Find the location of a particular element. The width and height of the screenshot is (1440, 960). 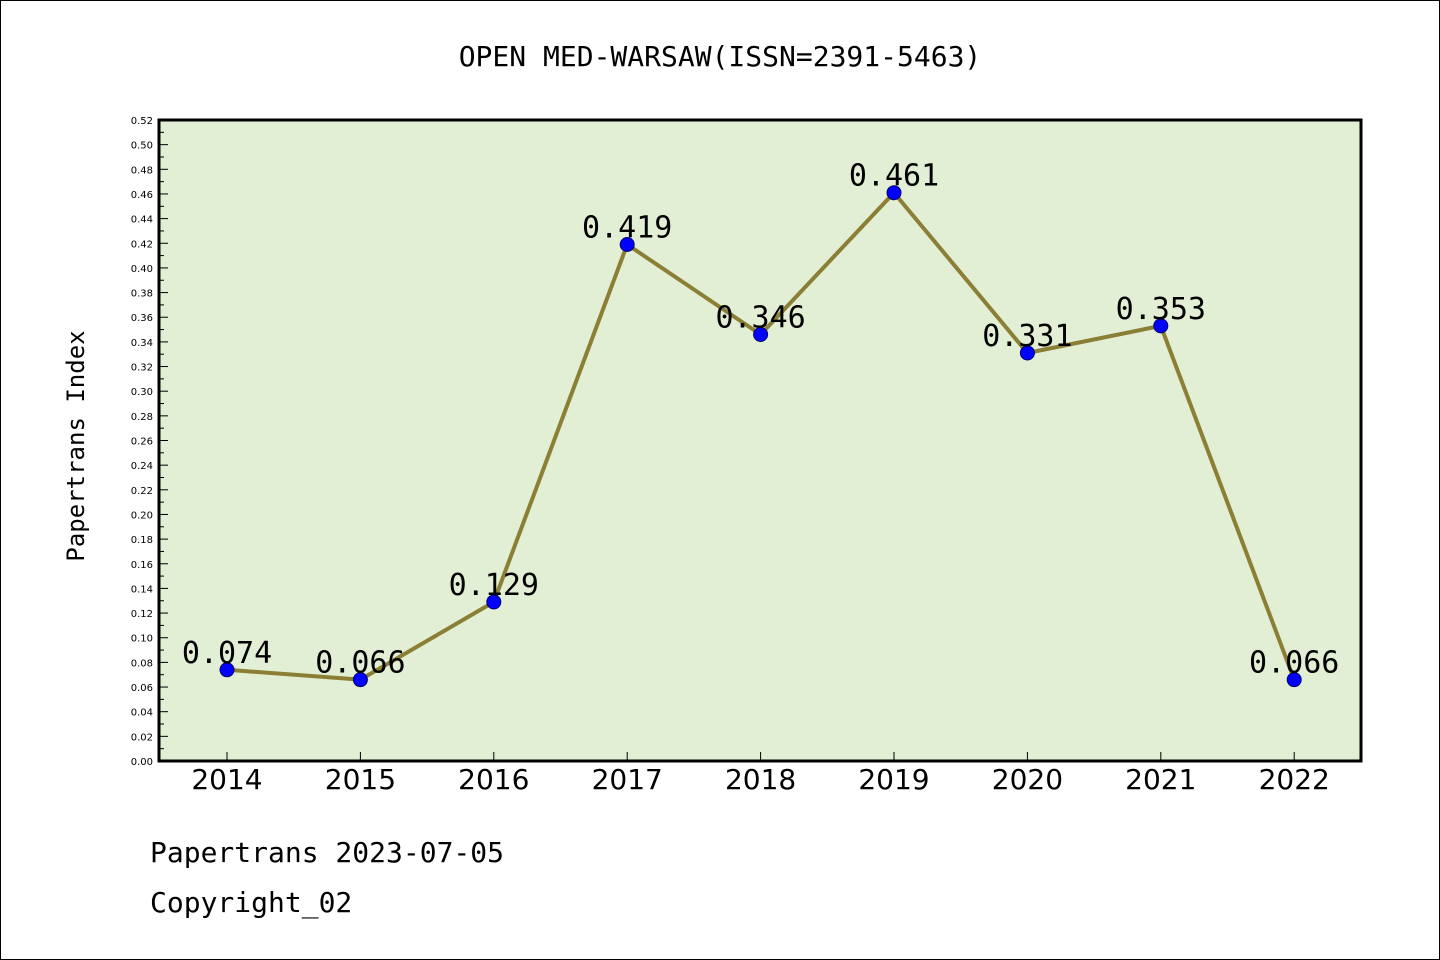

x-tick-label: 2015 is located at coordinates (360, 779).